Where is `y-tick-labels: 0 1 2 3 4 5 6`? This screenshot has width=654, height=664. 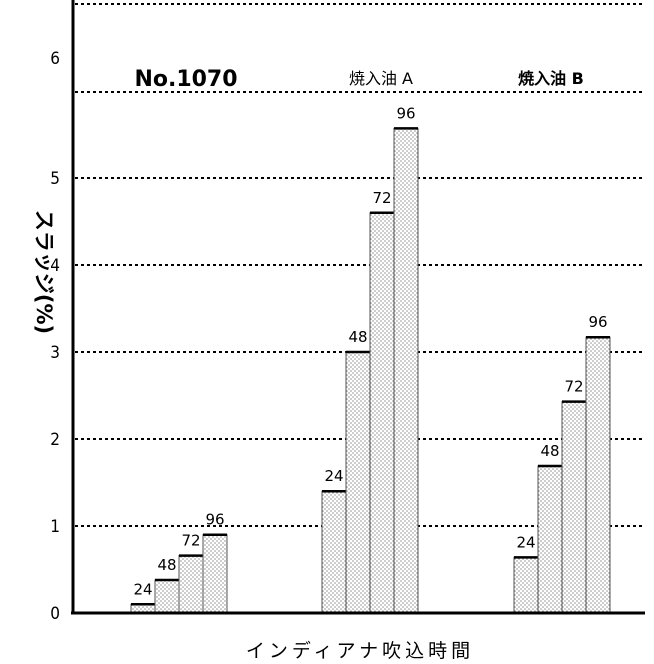 y-tick-labels: 0 1 2 3 4 5 6 is located at coordinates (55, 336).